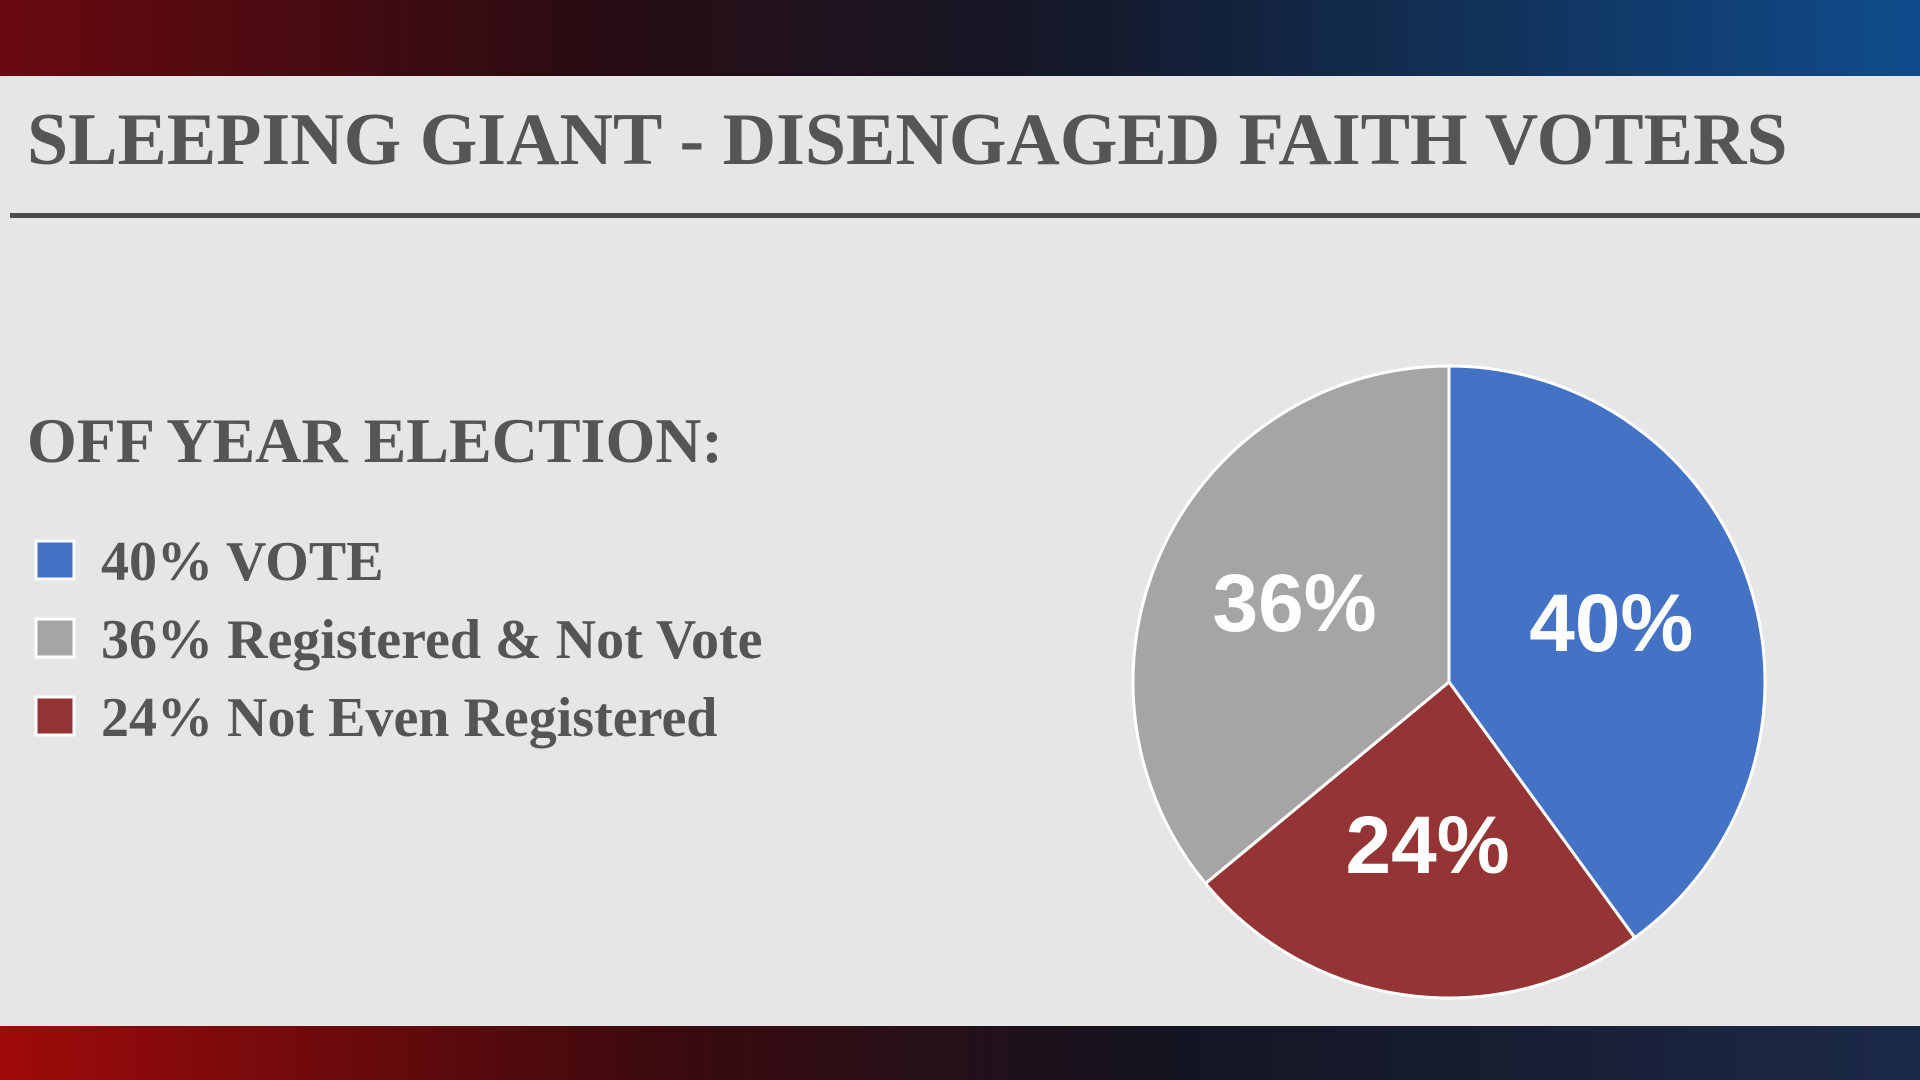  Describe the element at coordinates (960, 38) in the screenshot. I see `top-band` at that location.